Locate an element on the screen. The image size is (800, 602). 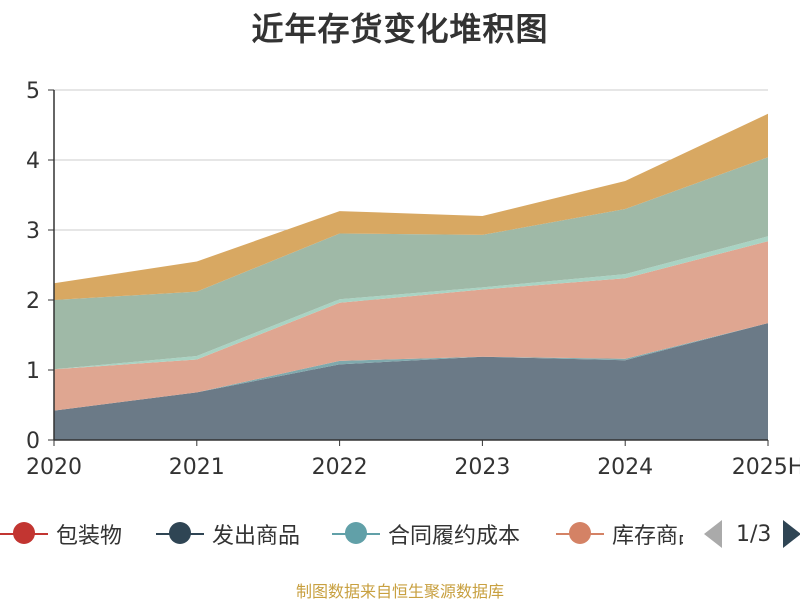
legend-pager: 1/3 is located at coordinates (750, 534).